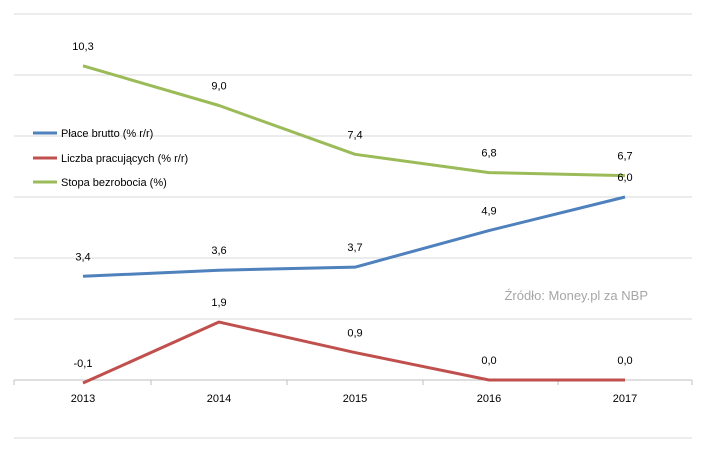  Describe the element at coordinates (488, 212) in the screenshot. I see `data-label: 4,9` at that location.